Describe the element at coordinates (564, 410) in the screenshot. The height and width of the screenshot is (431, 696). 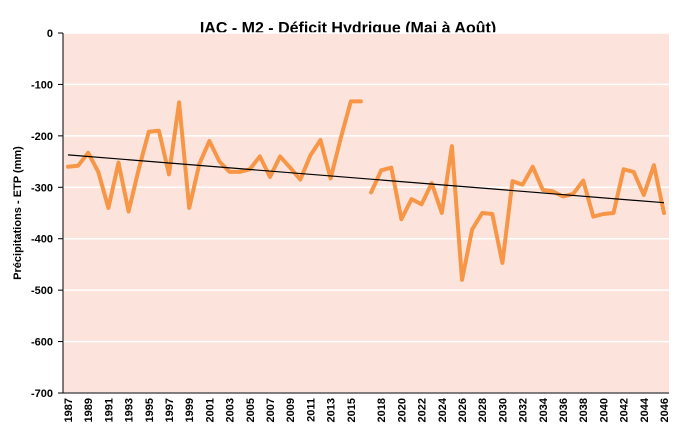
I see `x-tick-label: 2036` at that location.